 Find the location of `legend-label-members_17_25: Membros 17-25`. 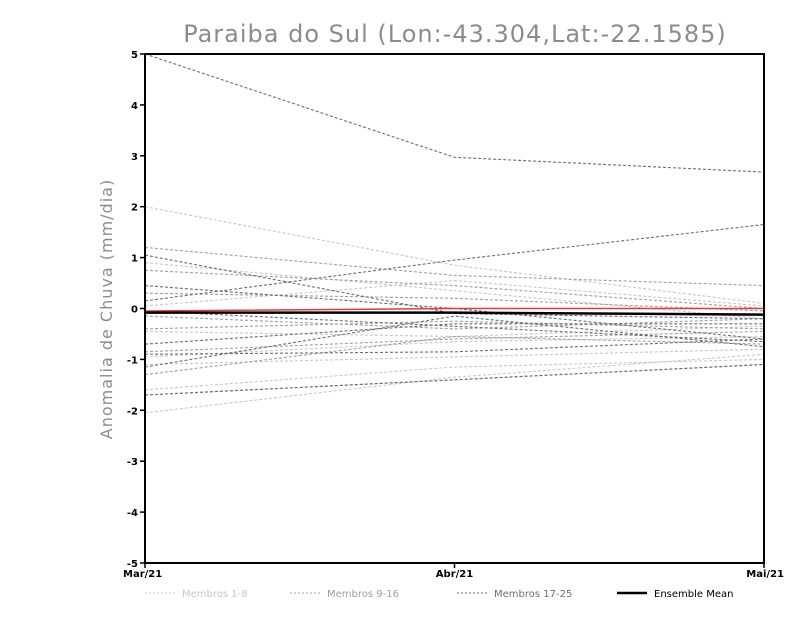

legend-label-members_17_25: Membros 17-25 is located at coordinates (533, 594).